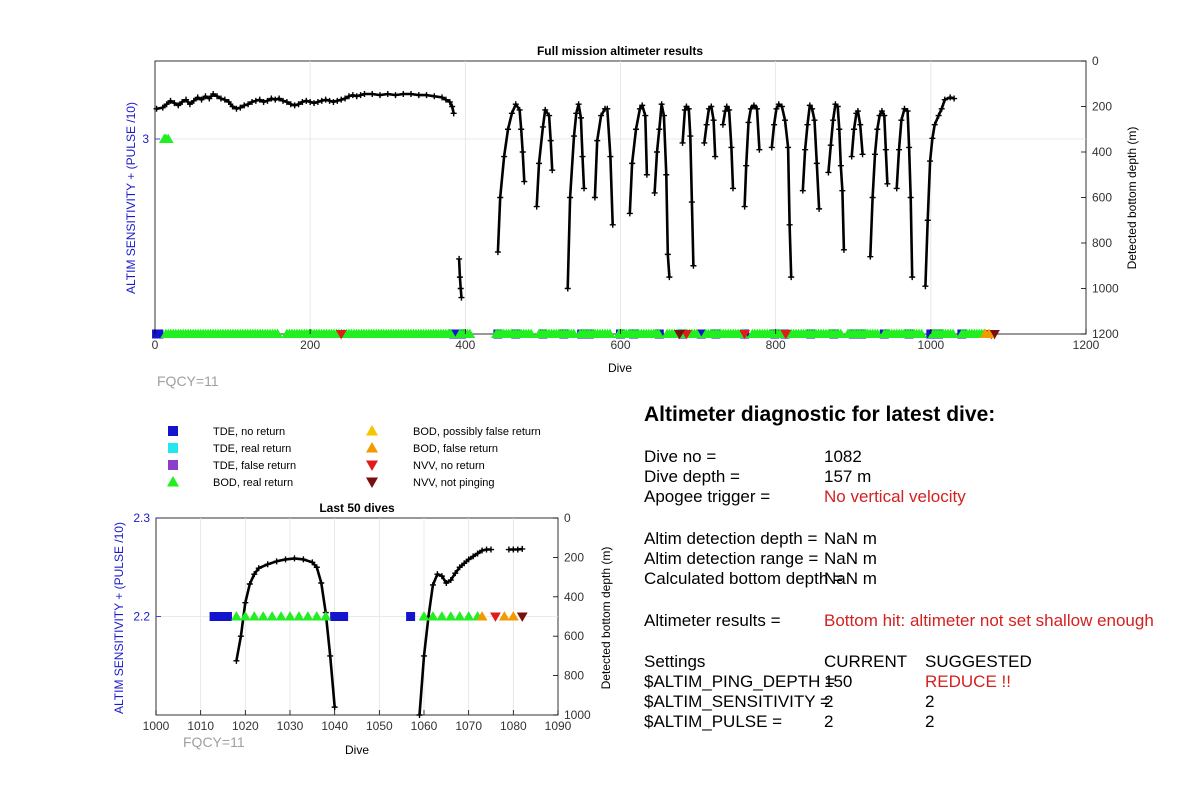  I want to click on y-tick-label-left: 2.3, so click(141, 518).